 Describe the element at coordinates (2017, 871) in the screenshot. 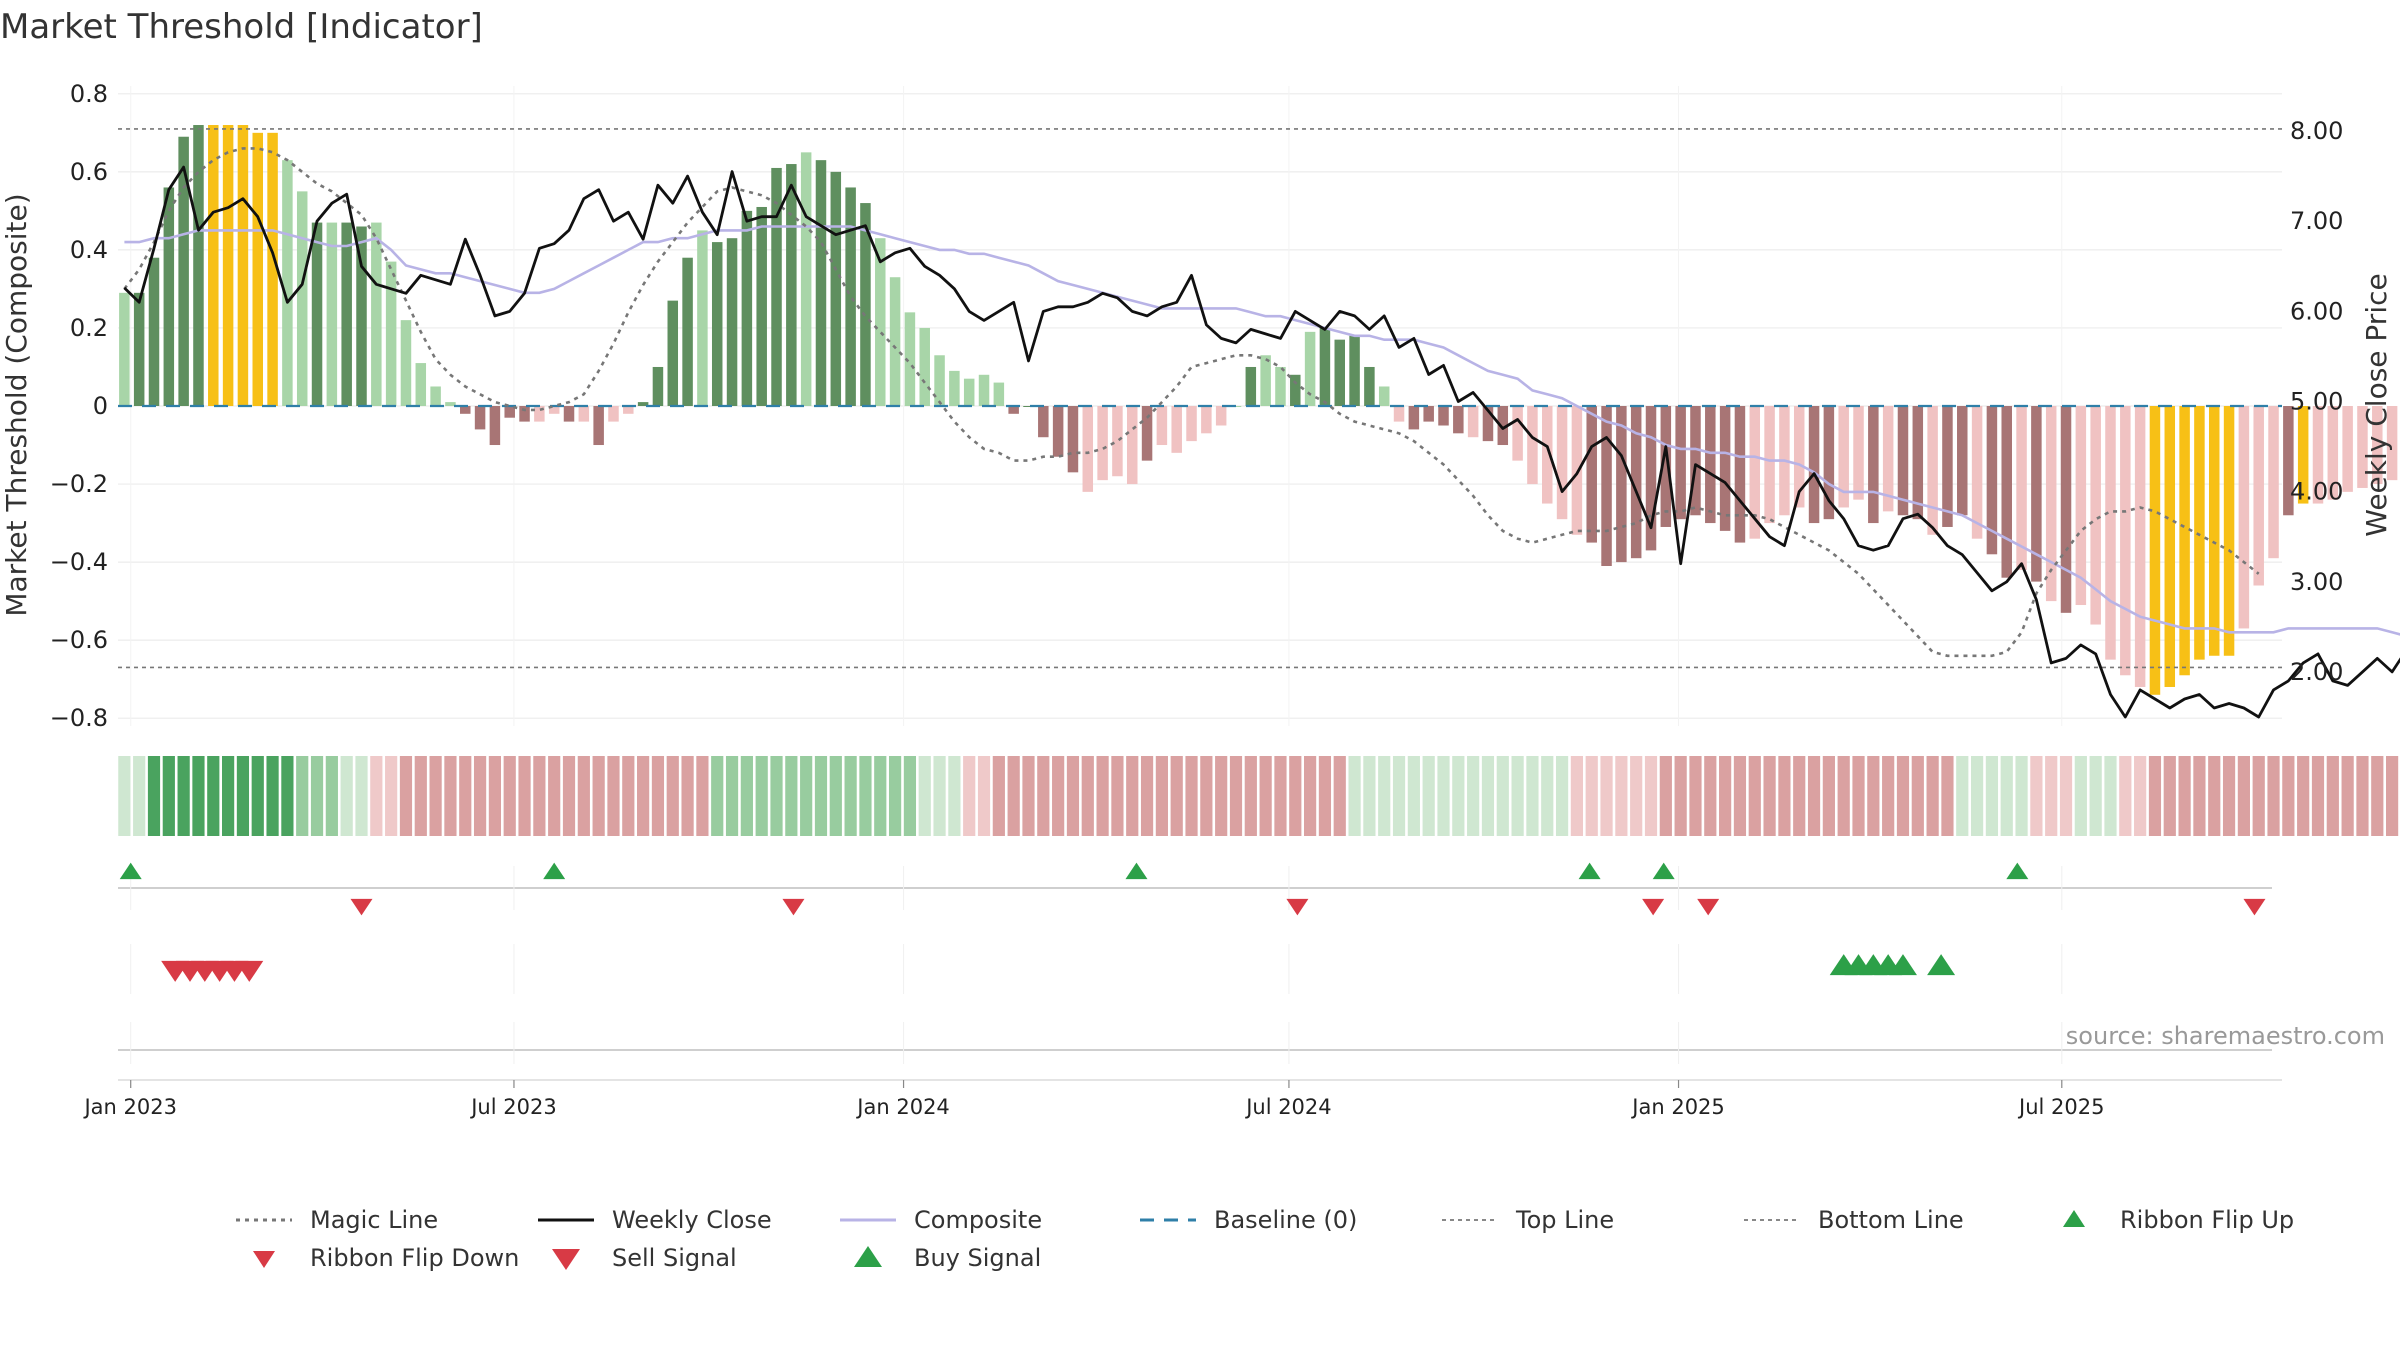

I see `ribbon-flip-up-marker` at that location.